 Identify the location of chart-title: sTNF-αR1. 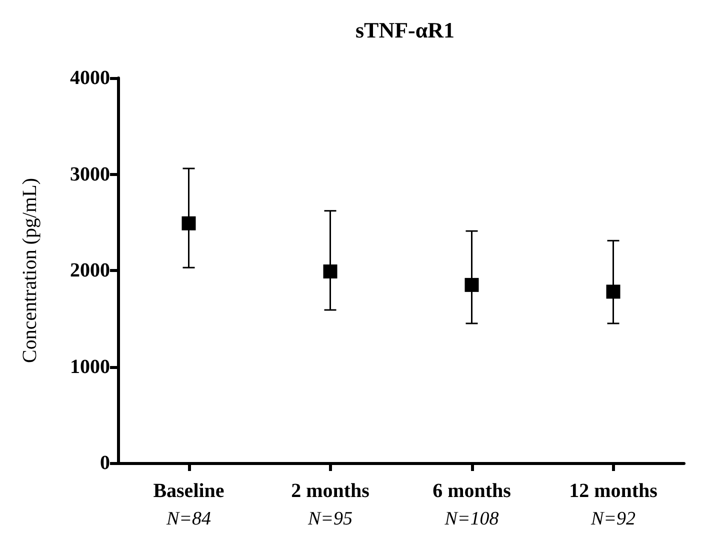
(405, 30).